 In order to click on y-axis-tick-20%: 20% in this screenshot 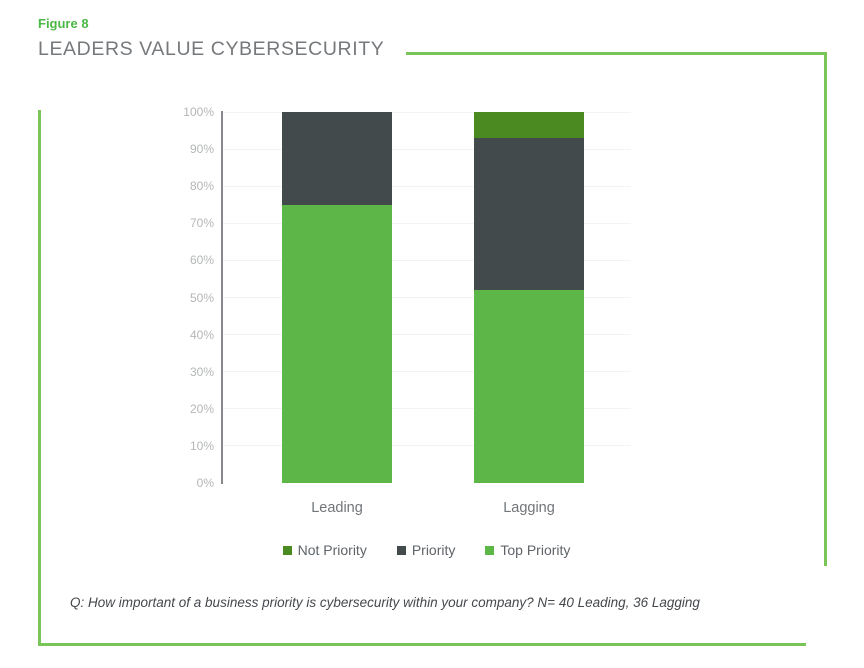, I will do `click(201, 408)`.